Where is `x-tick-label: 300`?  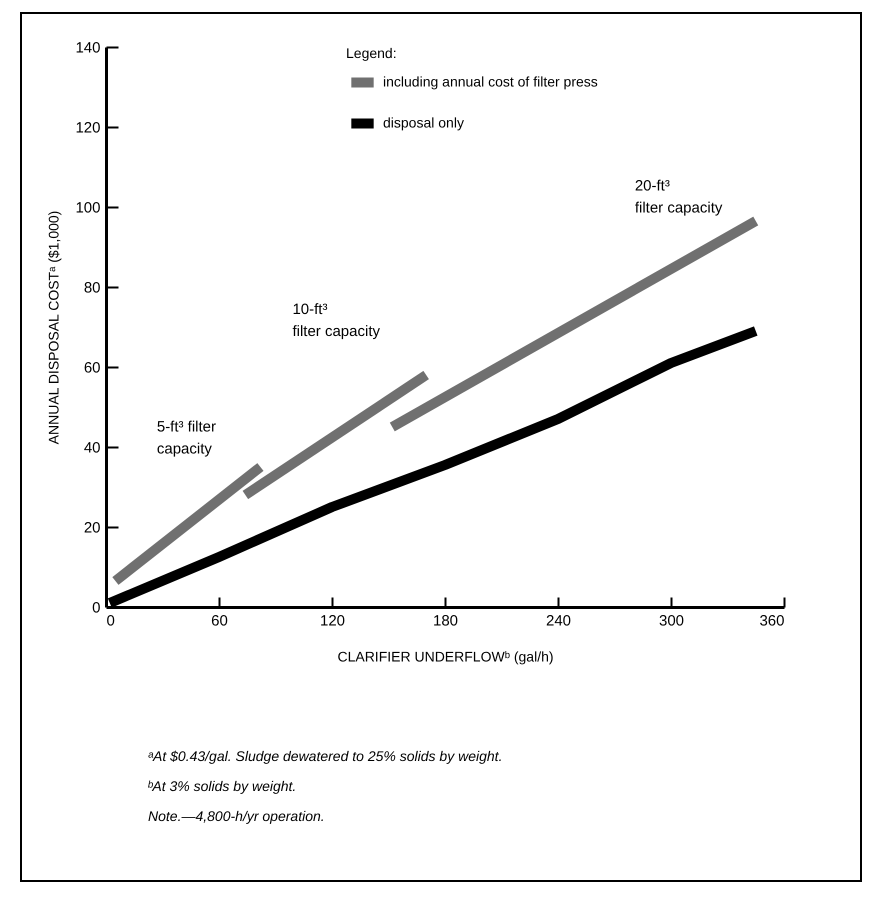
x-tick-label: 300 is located at coordinates (671, 621).